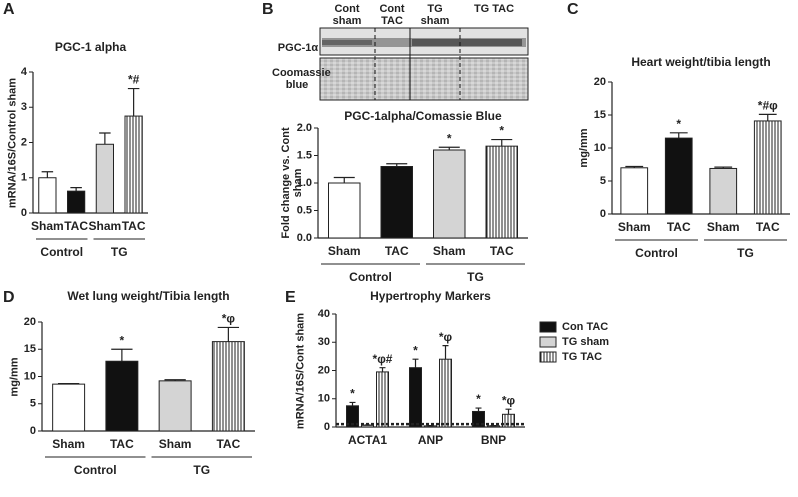 The height and width of the screenshot is (497, 798). Describe the element at coordinates (24, 178) in the screenshot. I see `y-tick-label: 1` at that location.